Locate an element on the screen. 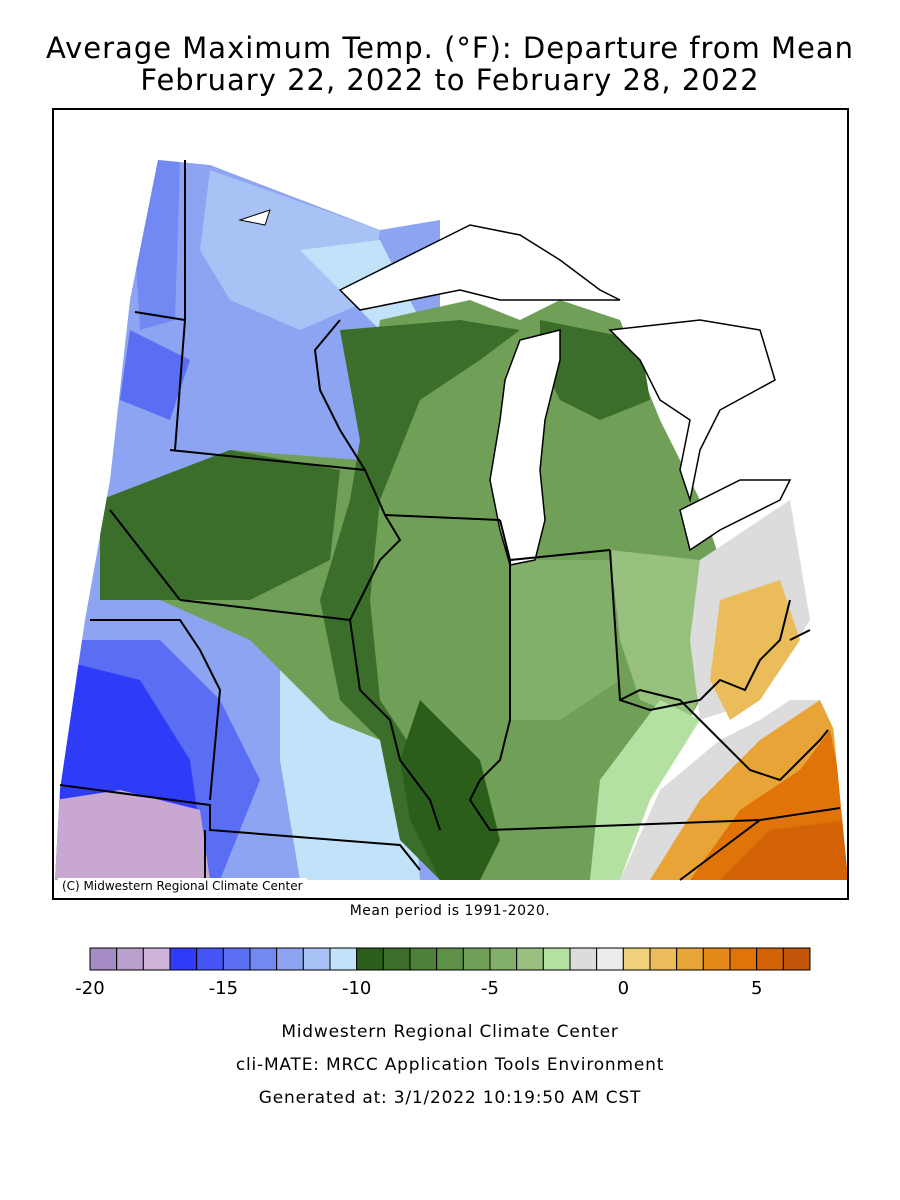 The image size is (900, 1200). copyright-label: (C) Midwestern Regional Climate Center is located at coordinates (182, 886).